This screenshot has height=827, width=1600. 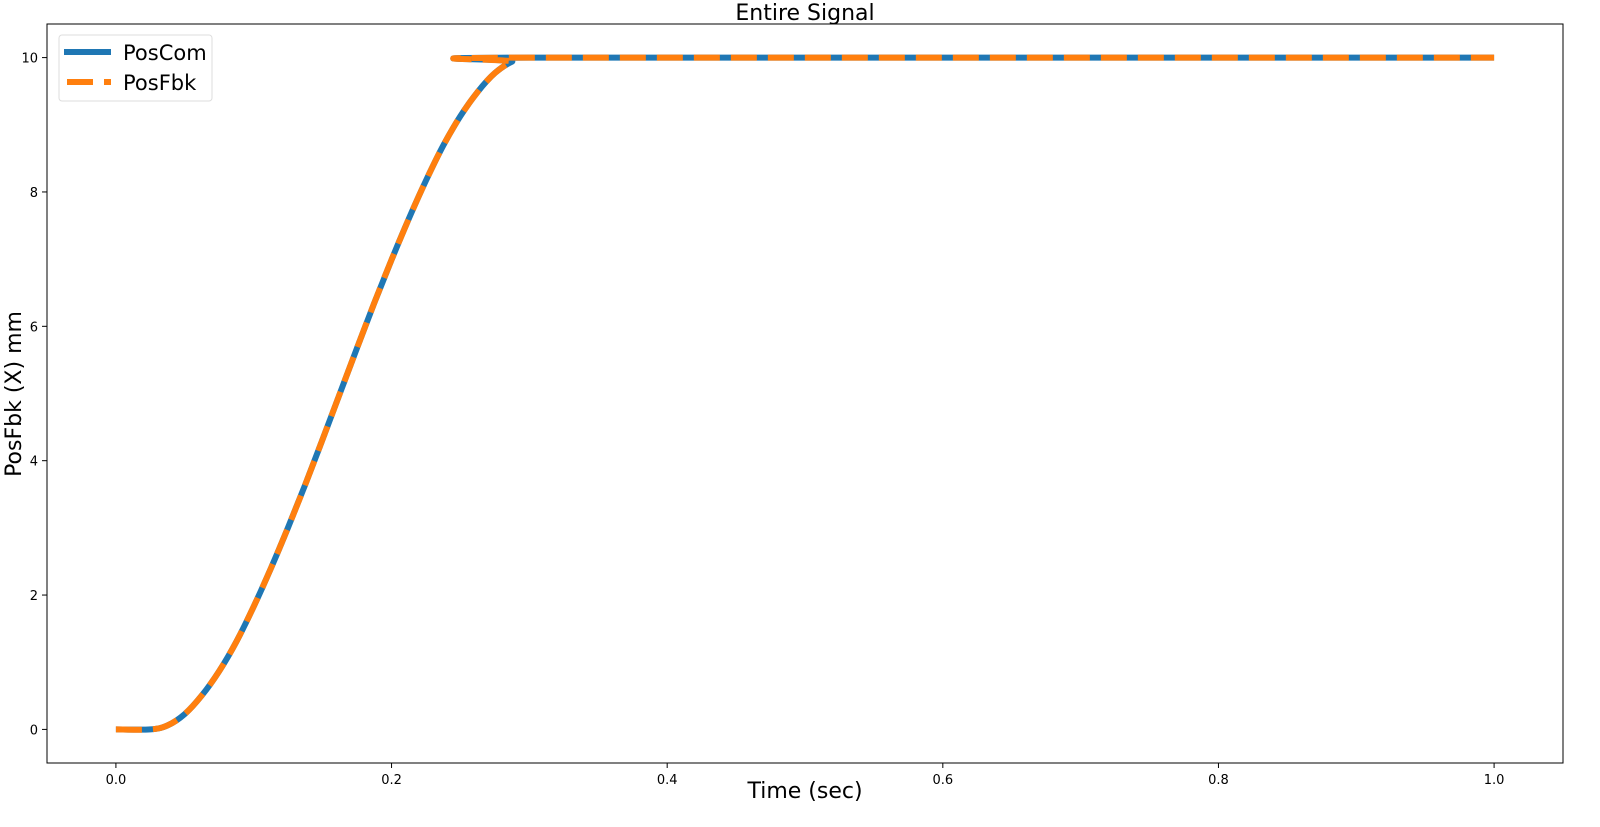 What do you see at coordinates (116, 780) in the screenshot?
I see `x-tick-label: 0.0` at bounding box center [116, 780].